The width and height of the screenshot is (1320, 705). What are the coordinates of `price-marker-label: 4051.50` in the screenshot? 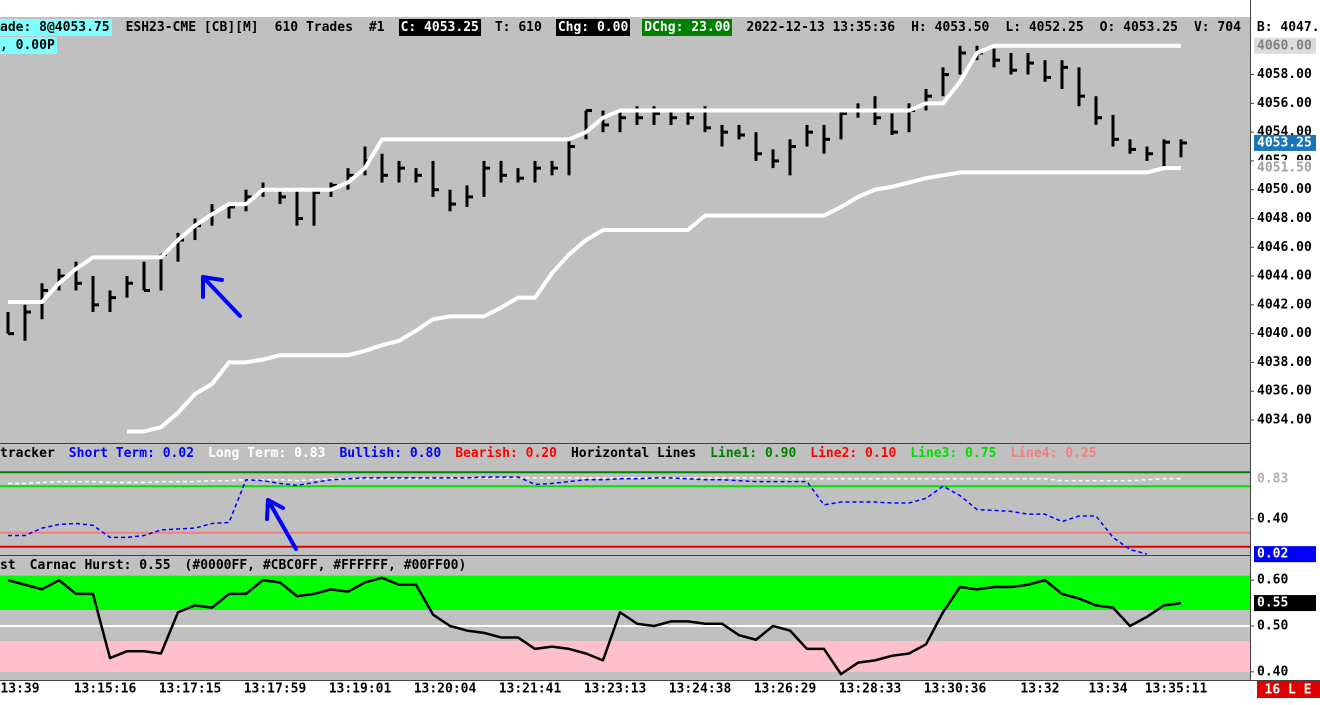 It's located at (1284, 168).